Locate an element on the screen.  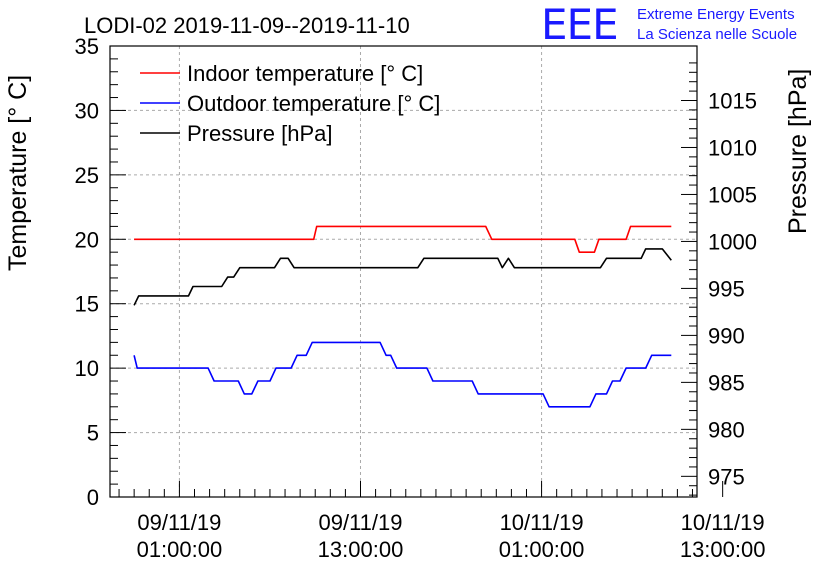
y-right-tick-label: 1010 is located at coordinates (732, 147).